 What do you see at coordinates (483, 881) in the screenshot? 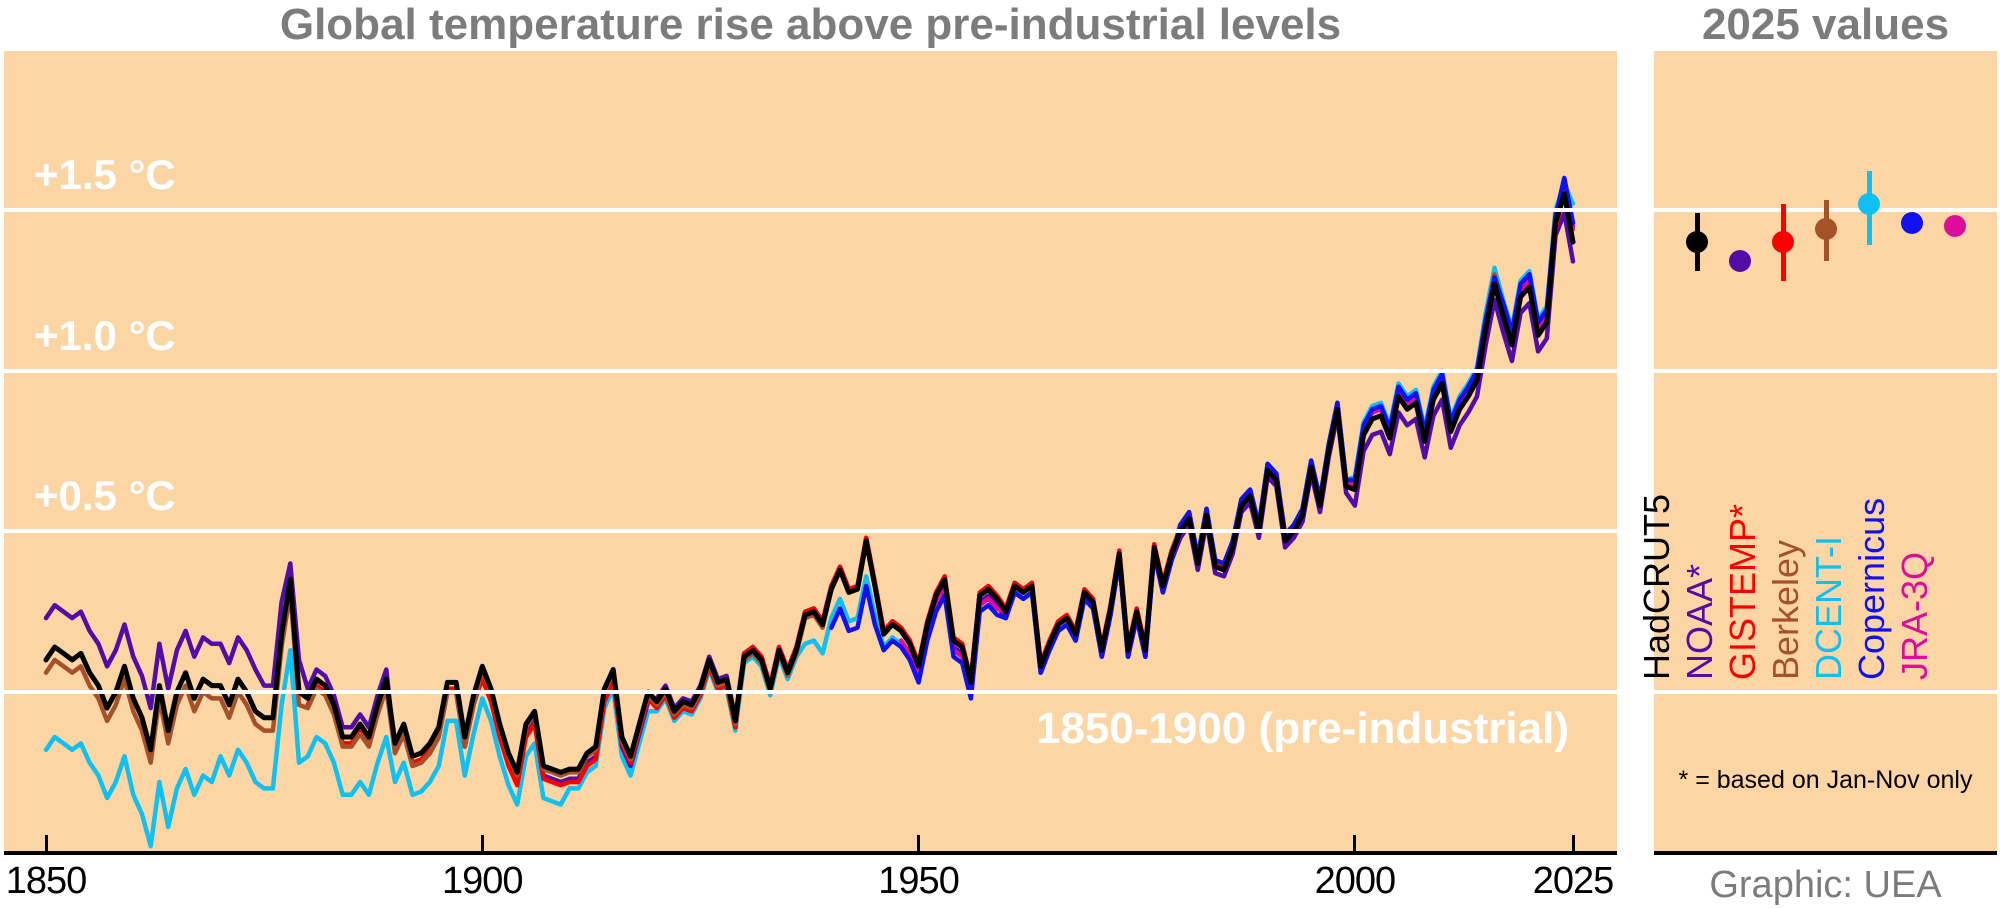
I see `x-axis-label-1900: 1900` at bounding box center [483, 881].